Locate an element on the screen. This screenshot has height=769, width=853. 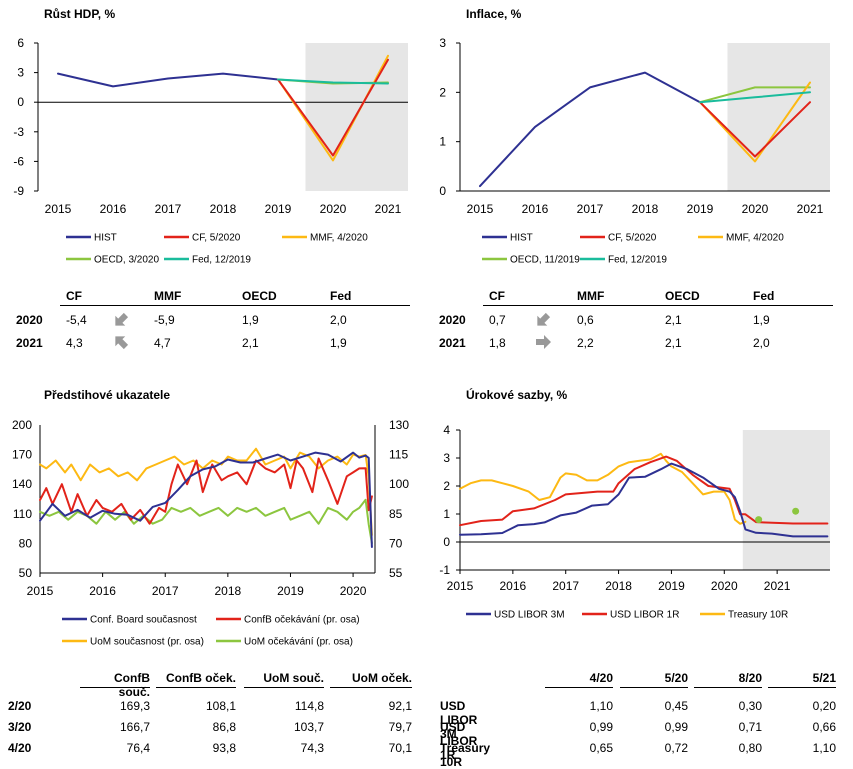
lead-y-tick-label: 200 is located at coordinates (22, 425).